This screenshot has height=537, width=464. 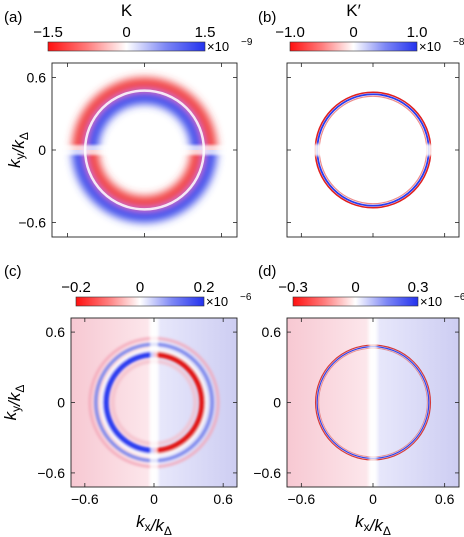 I want to click on panel-label: (c), so click(x=13, y=271).